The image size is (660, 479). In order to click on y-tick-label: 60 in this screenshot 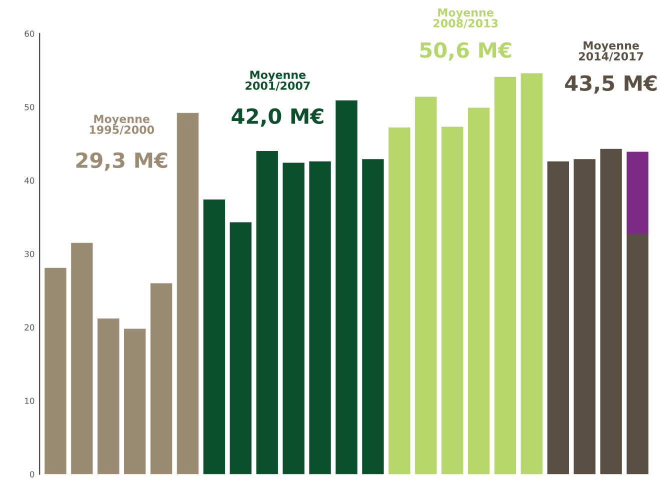, I will do `click(29, 33)`.